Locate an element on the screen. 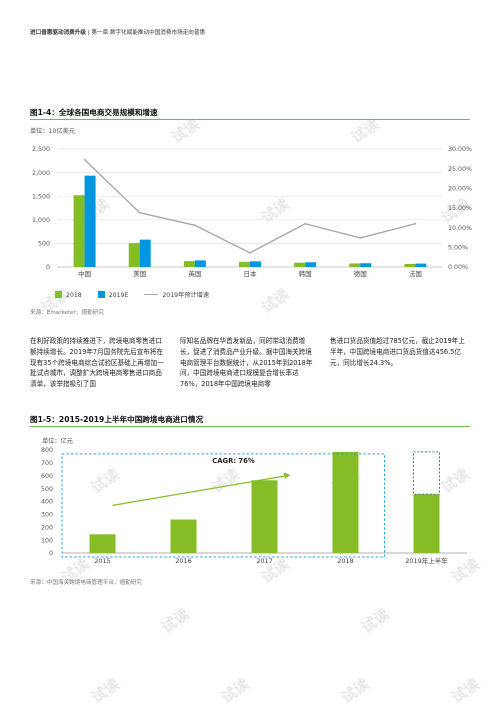  figure-2-title: 图1-5：2015-2019上半年中国跨境电商进口情况 is located at coordinates (117, 419).